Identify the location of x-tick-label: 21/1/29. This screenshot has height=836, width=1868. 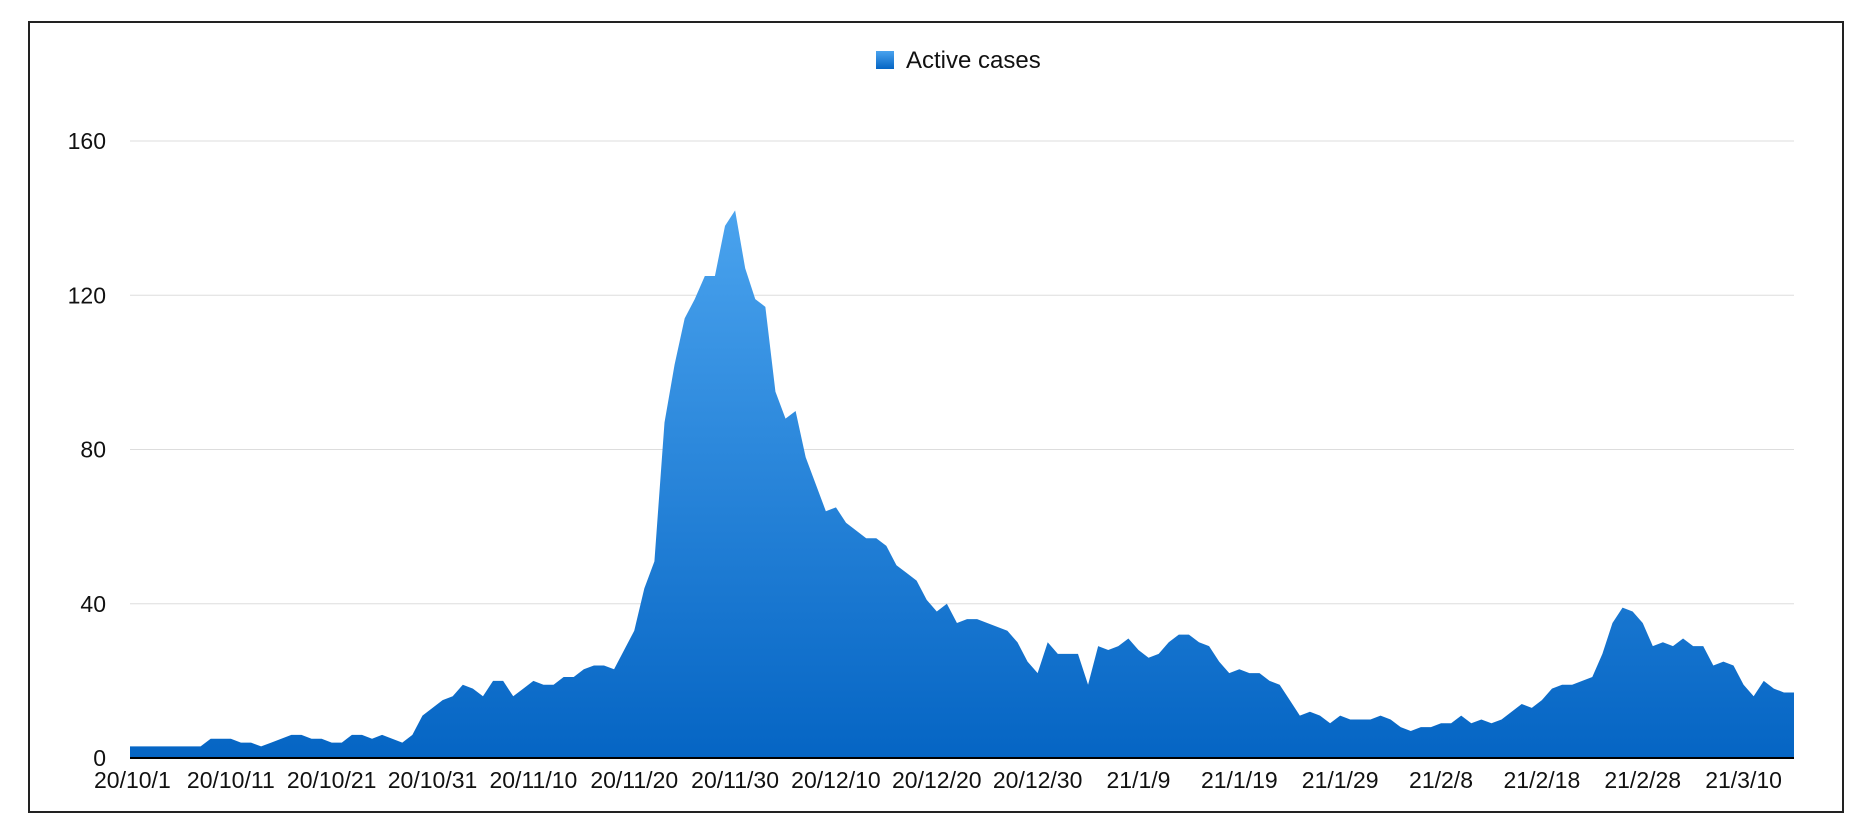
(1340, 780).